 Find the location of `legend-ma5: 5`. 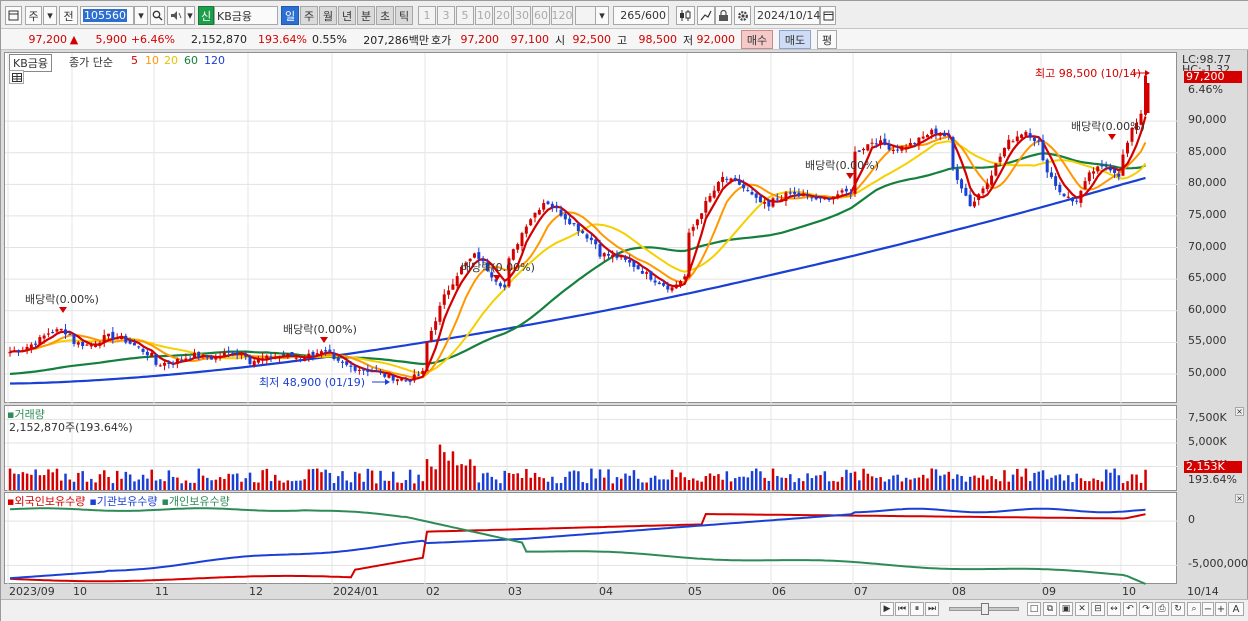

legend-ma5: 5 is located at coordinates (134, 60).